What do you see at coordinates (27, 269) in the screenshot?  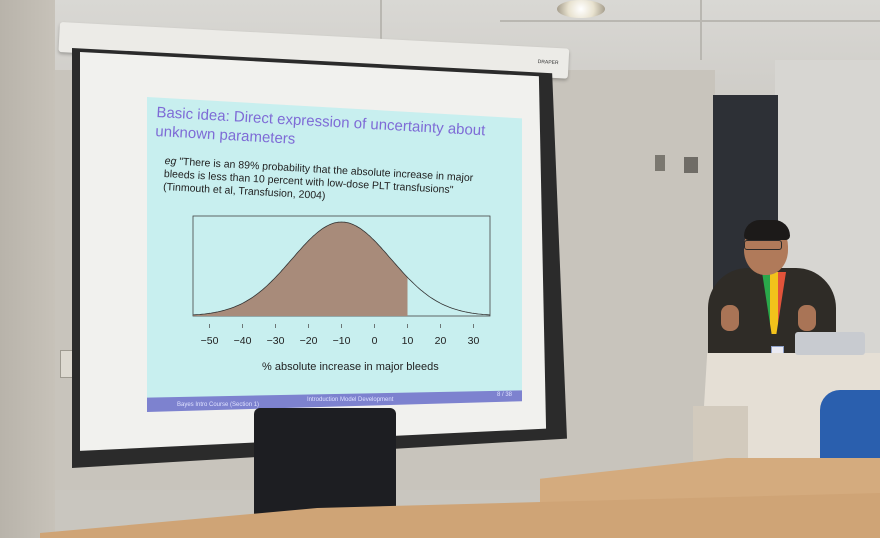 I see `left-wall` at bounding box center [27, 269].